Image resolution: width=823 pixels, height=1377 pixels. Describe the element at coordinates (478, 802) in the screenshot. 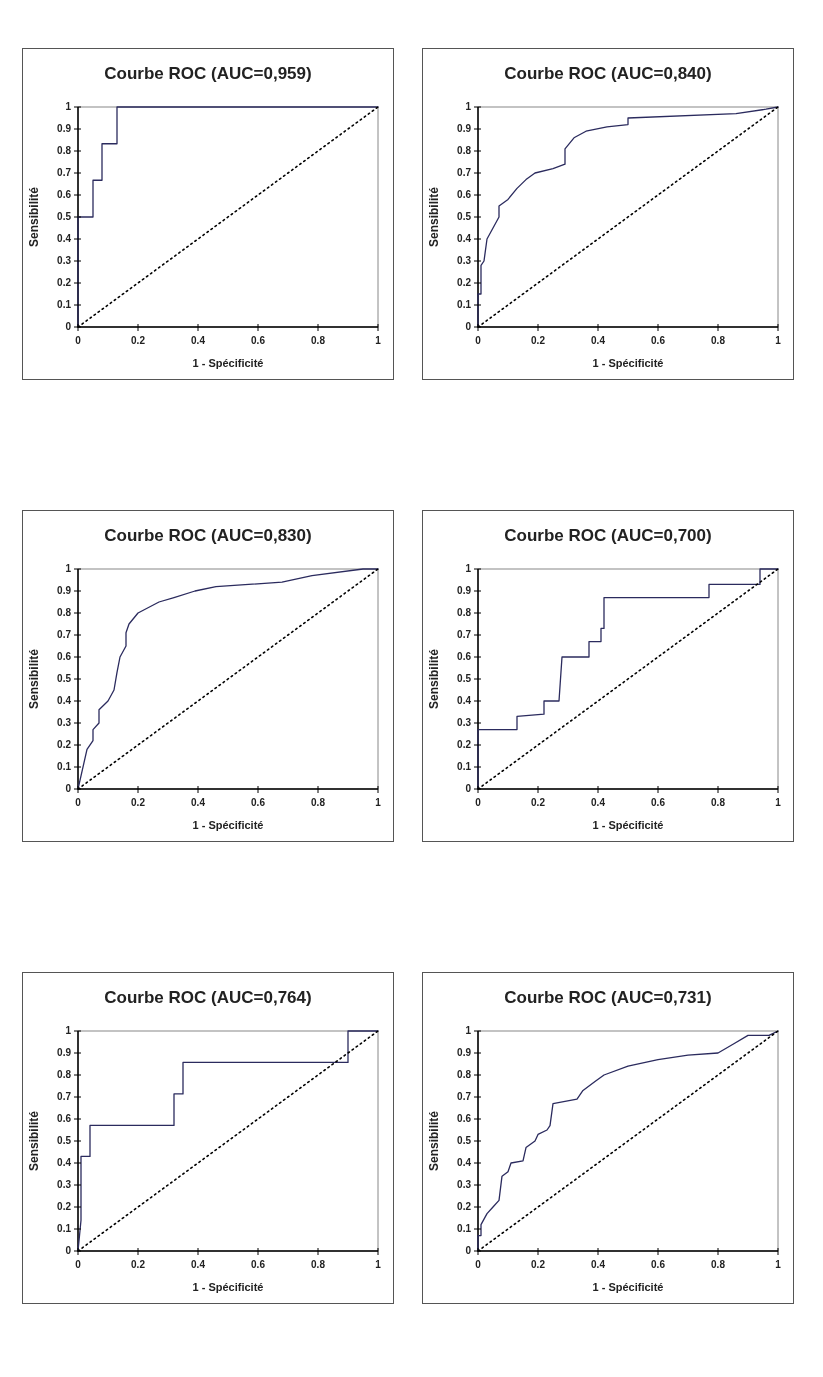

I see `x-tick-label: 0` at that location.